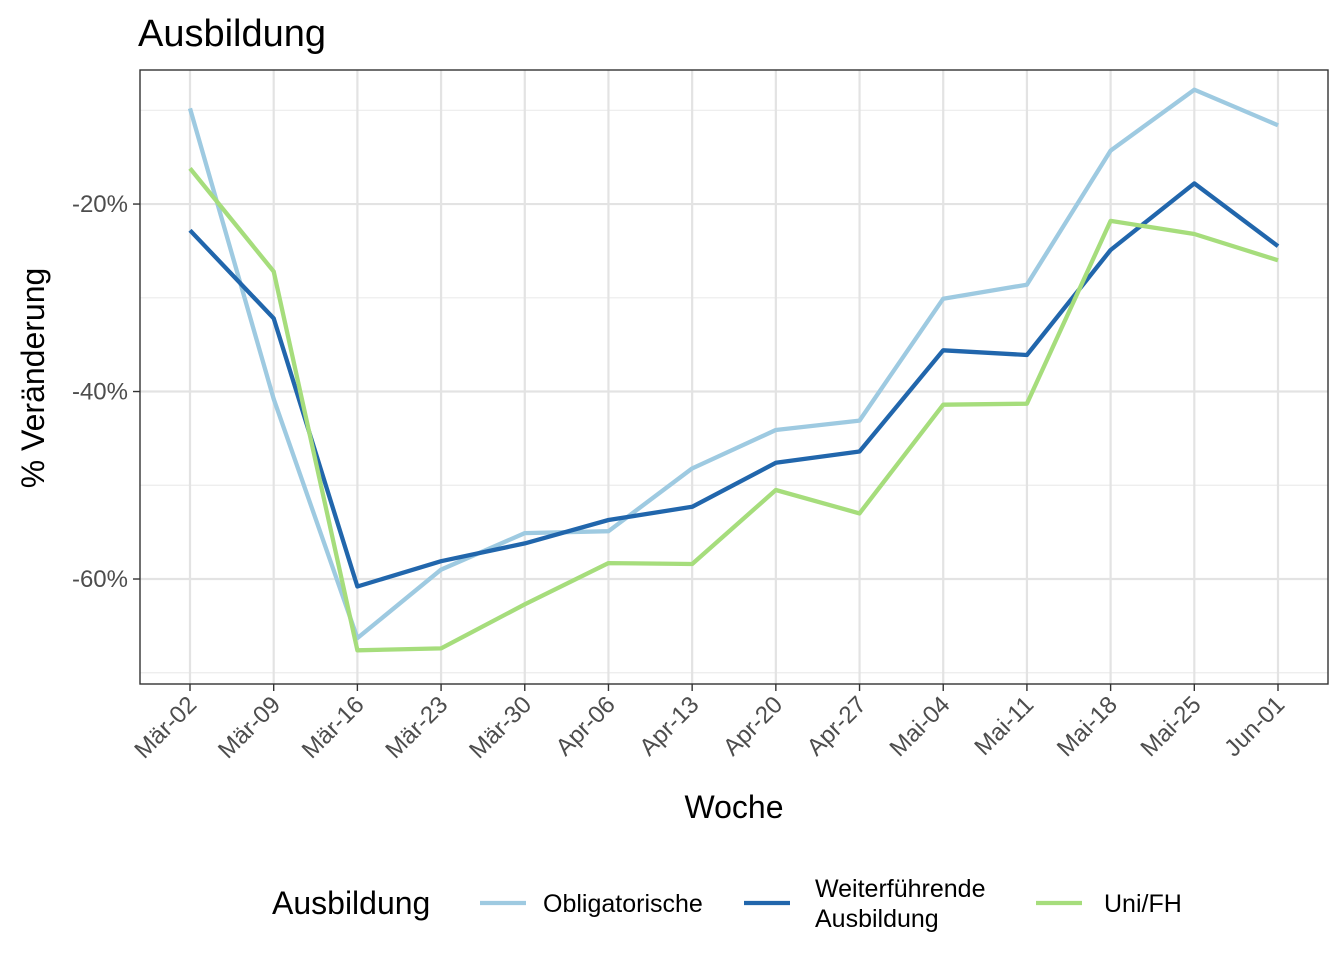 This screenshot has width=1344, height=960. What do you see at coordinates (500, 727) in the screenshot?
I see `x-tick-label: Mär-30` at bounding box center [500, 727].